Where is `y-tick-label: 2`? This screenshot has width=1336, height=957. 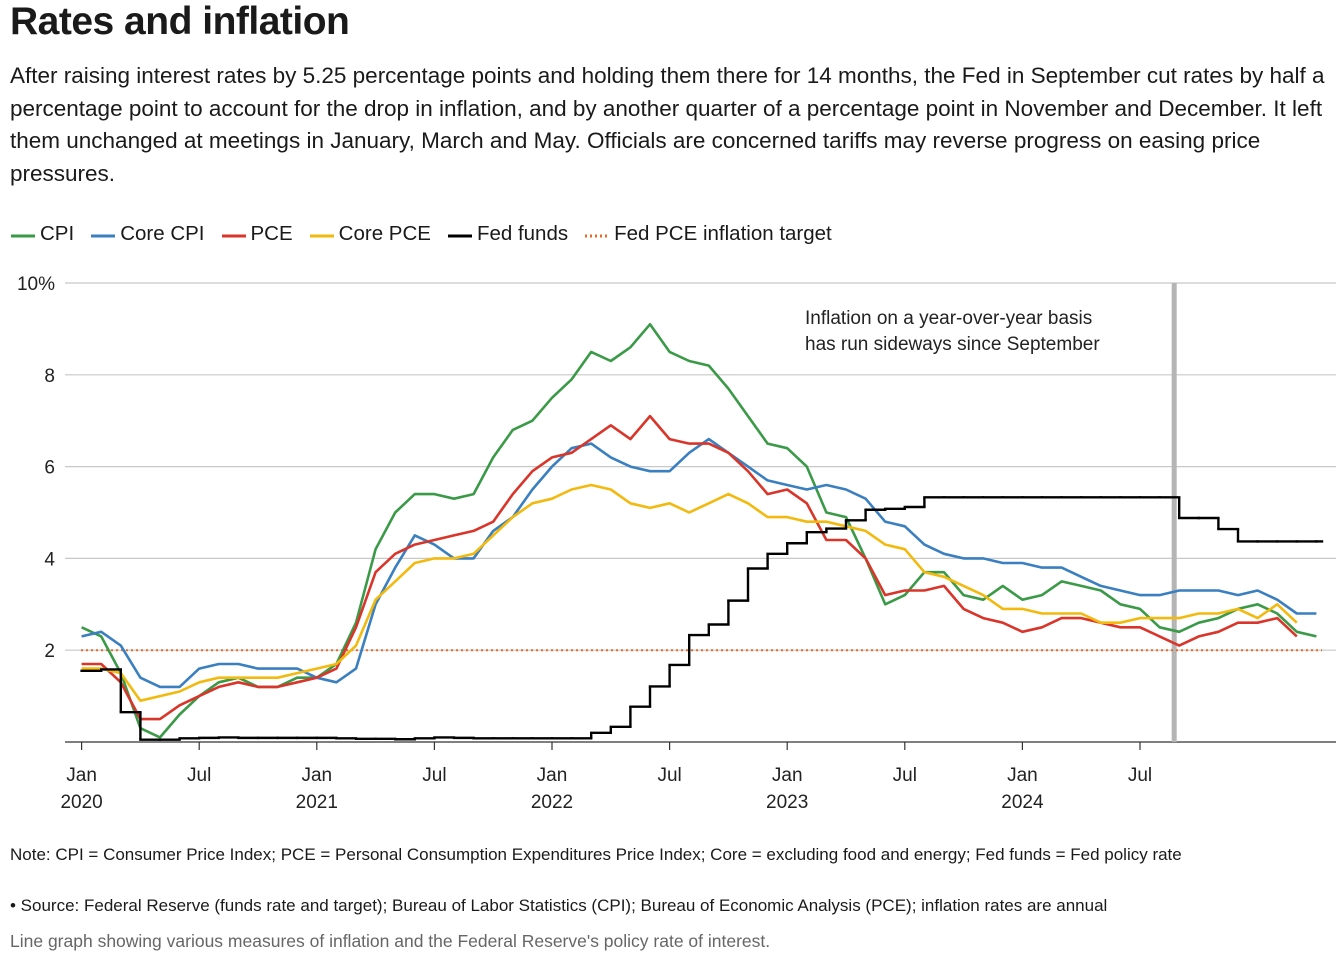
y-tick-label: 2 is located at coordinates (49, 651).